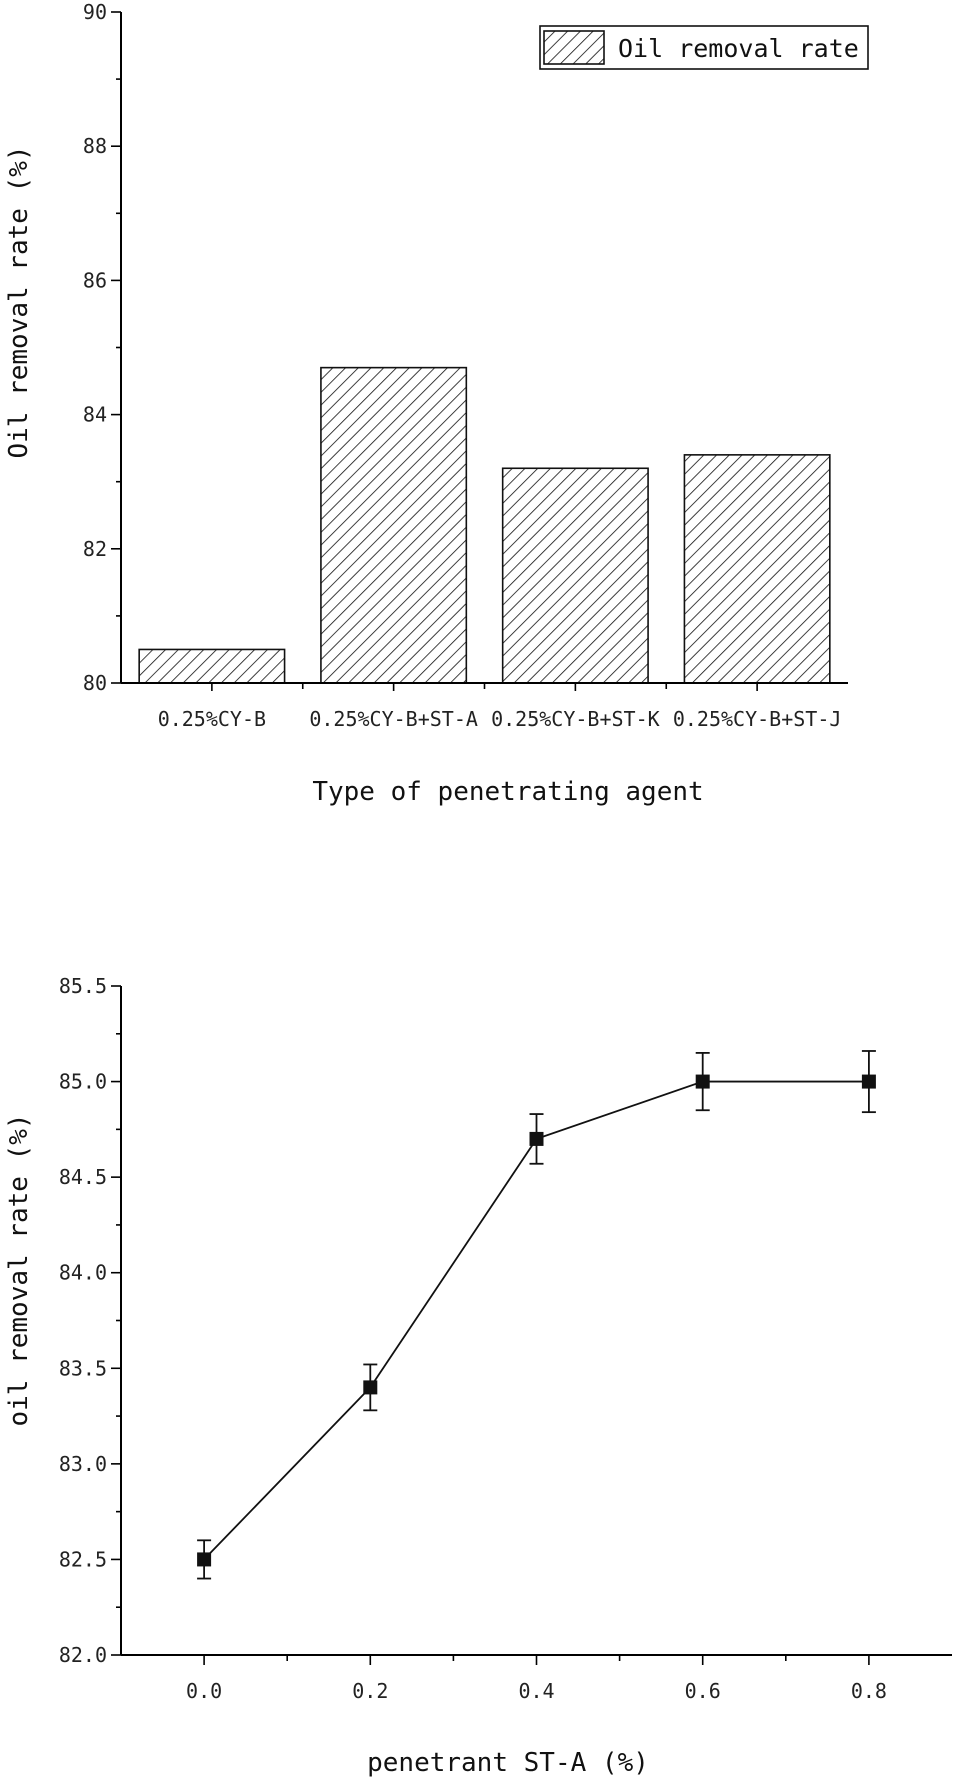  I want to click on bar-chart-bars, so click(484, 525).